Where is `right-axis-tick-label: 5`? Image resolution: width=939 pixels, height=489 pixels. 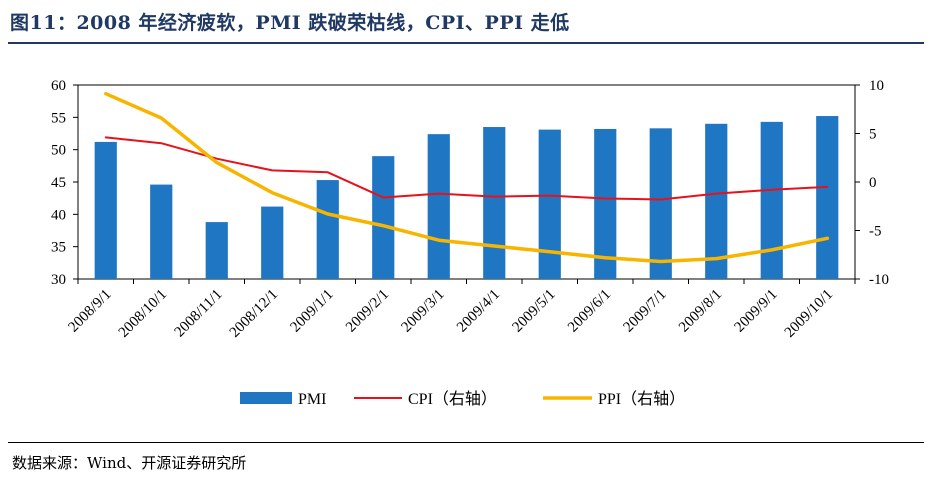 right-axis-tick-label: 5 is located at coordinates (873, 135).